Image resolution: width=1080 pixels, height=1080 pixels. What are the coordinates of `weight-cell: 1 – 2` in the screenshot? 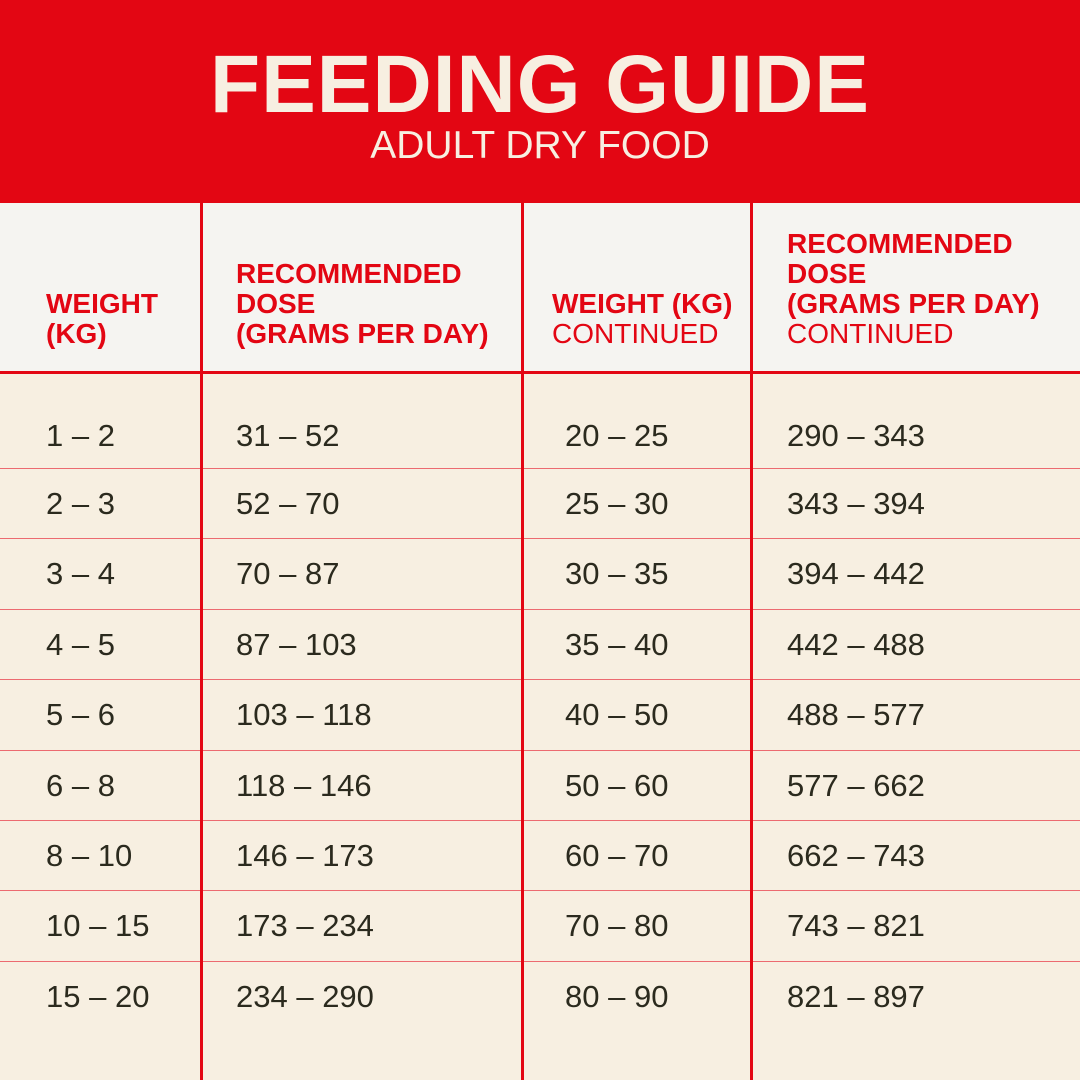 It's located at (80, 435).